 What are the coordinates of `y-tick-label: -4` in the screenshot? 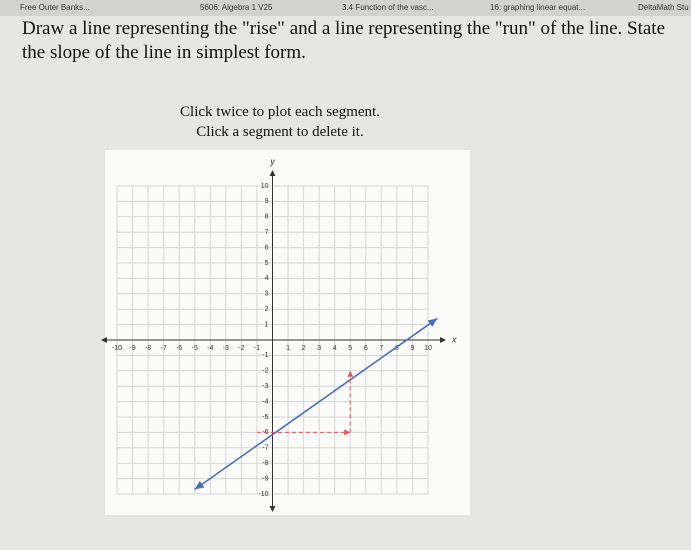 It's located at (265, 401).